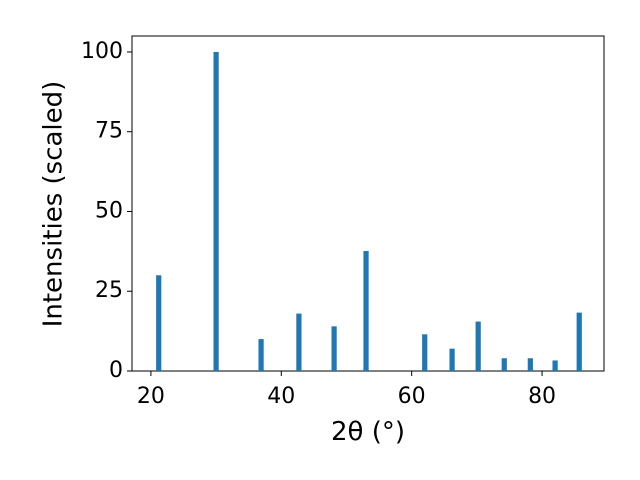  What do you see at coordinates (54, 204) in the screenshot?
I see `y-axis-label: Intensities (scaled)` at bounding box center [54, 204].